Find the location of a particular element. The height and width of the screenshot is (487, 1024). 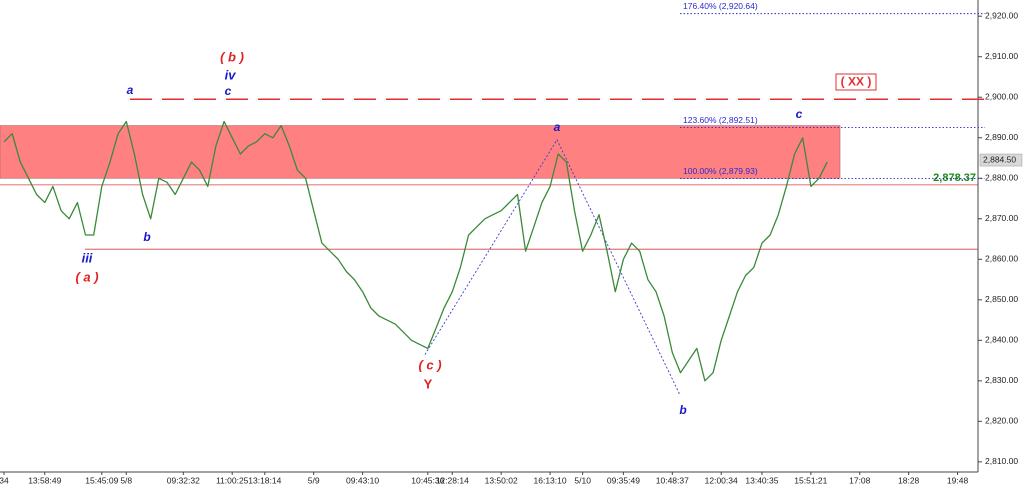

wave-label: iii is located at coordinates (87, 257).